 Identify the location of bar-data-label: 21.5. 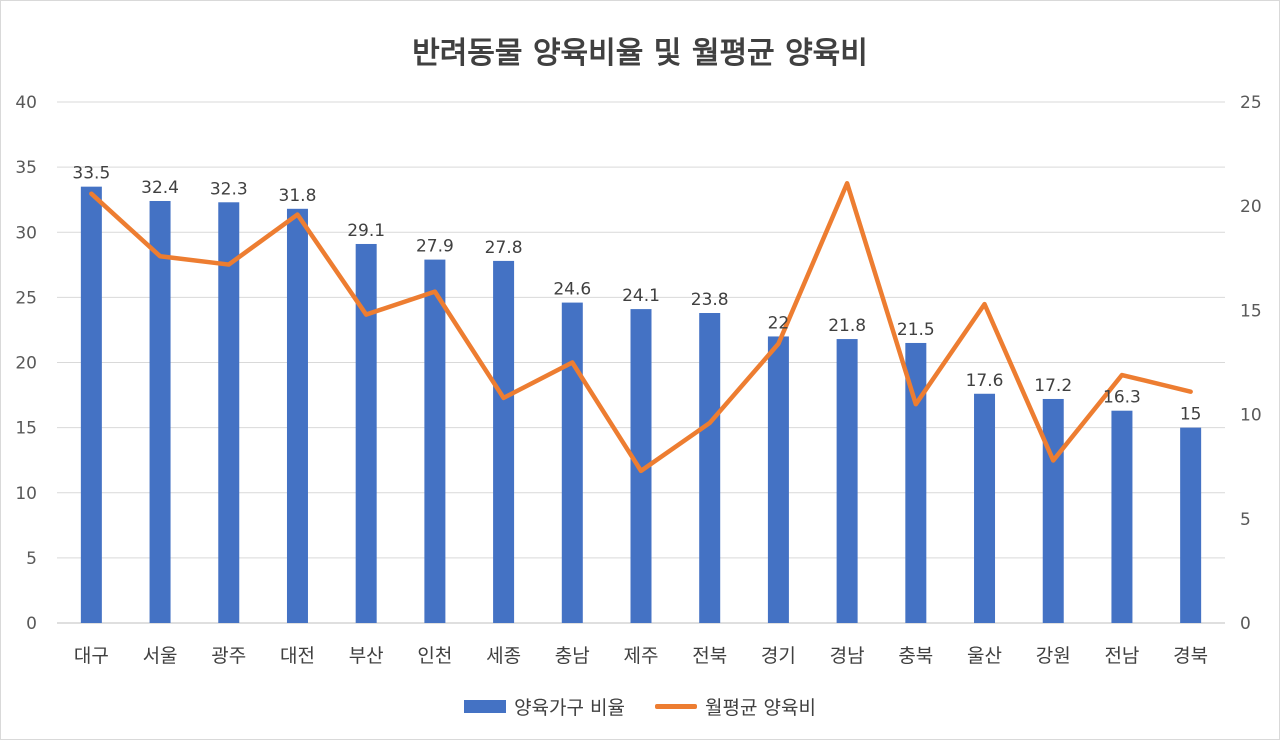
(916, 330).